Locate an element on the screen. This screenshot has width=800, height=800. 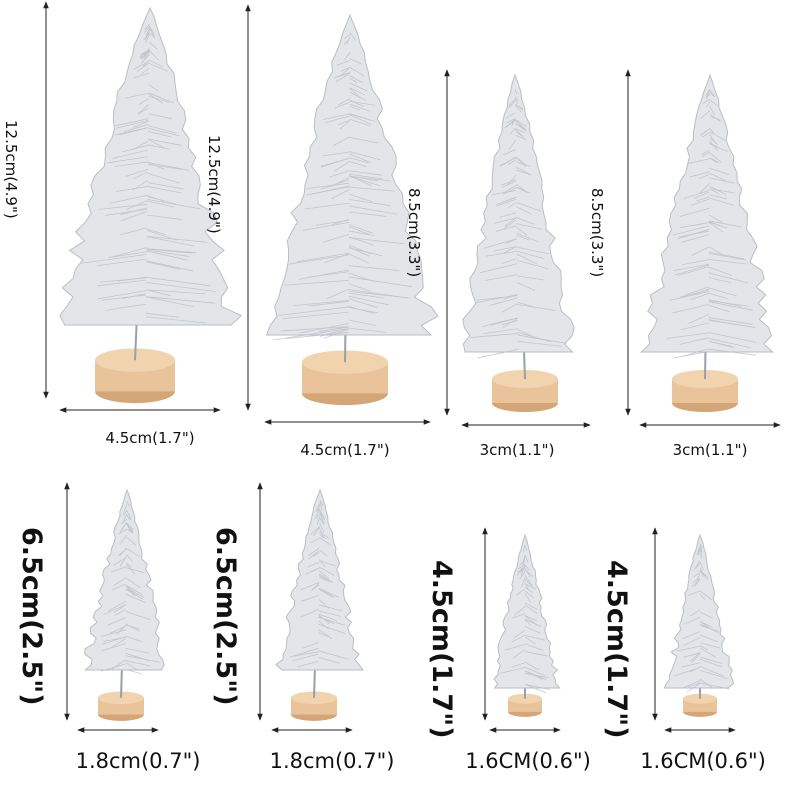
width-label-1: 4.5cm(1.7") is located at coordinates (149, 438).